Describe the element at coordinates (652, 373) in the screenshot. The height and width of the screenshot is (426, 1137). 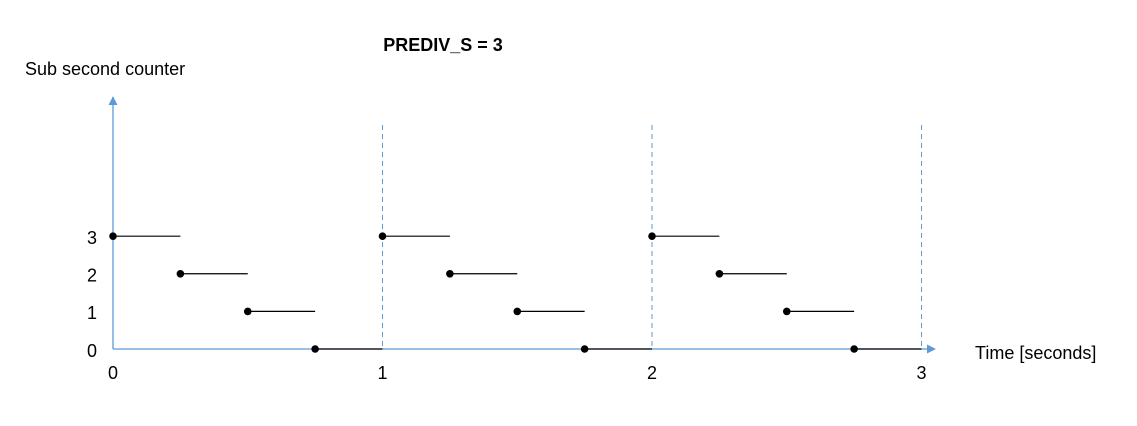
I see `x-tick-label: 2` at that location.